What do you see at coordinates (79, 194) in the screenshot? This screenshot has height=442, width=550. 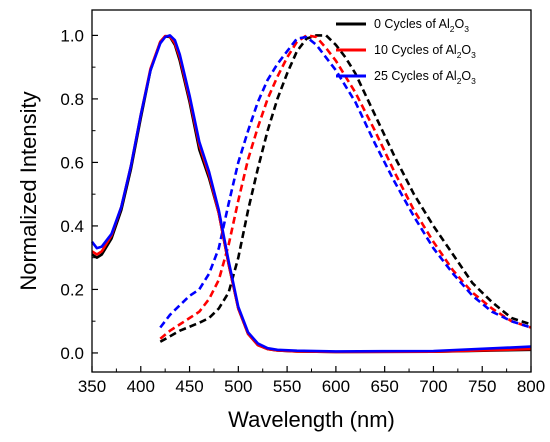 I see `y-axis: 0.0 0.2 0.4 0.6 0.8 1.0` at bounding box center [79, 194].